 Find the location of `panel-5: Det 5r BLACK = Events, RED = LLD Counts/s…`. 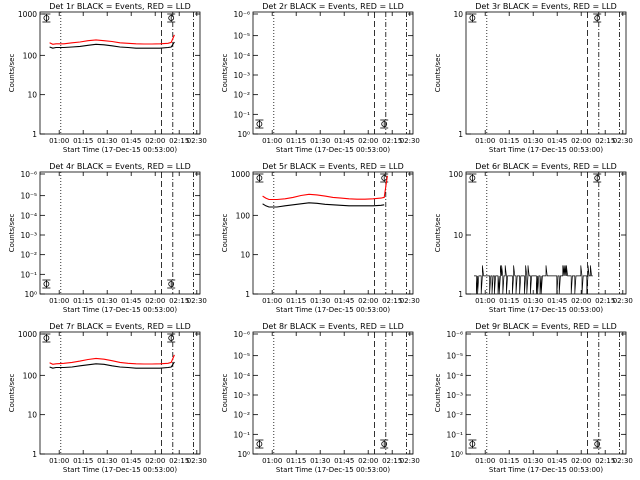

panel-5: Det 5r BLACK = Events, RED = LLD Counts/s… is located at coordinates (320, 238).